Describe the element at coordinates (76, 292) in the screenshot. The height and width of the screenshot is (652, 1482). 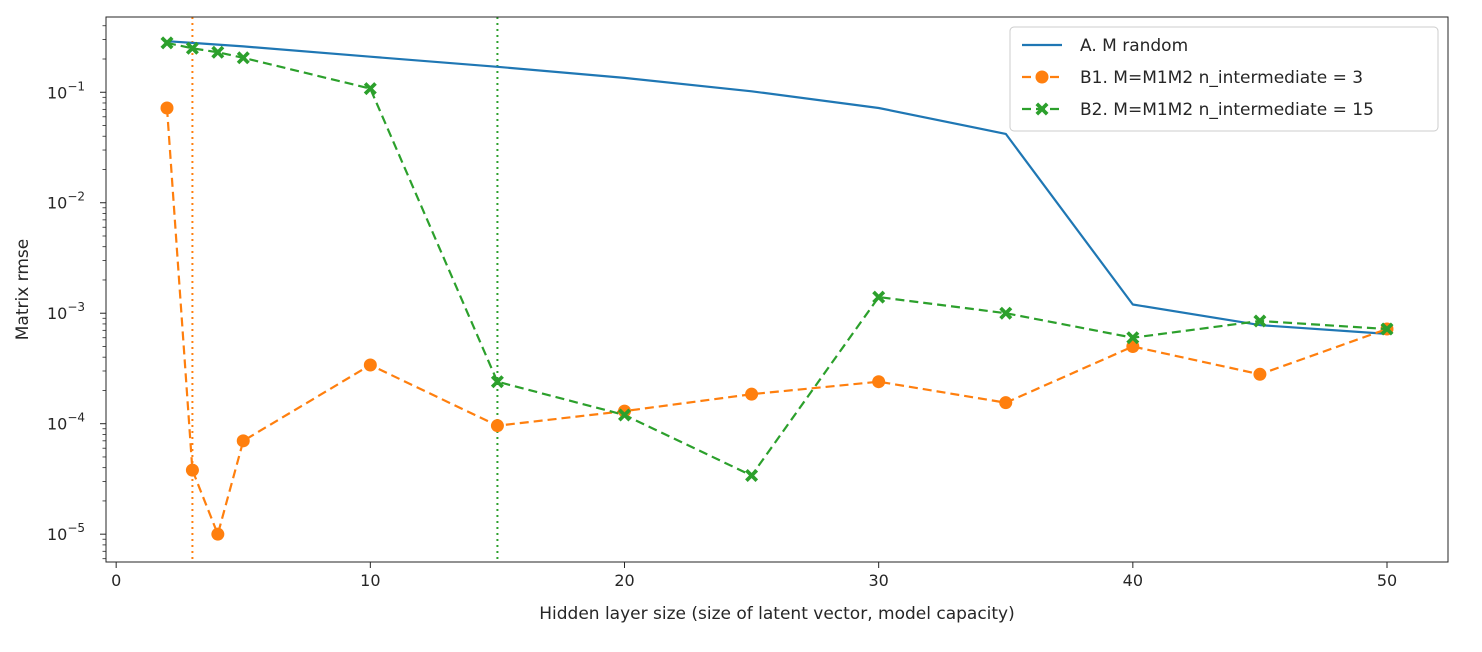
I see `y-axis: 10⁻⁵ 10⁻⁴ 10⁻³ 10⁻² 10⁻¹` at that location.